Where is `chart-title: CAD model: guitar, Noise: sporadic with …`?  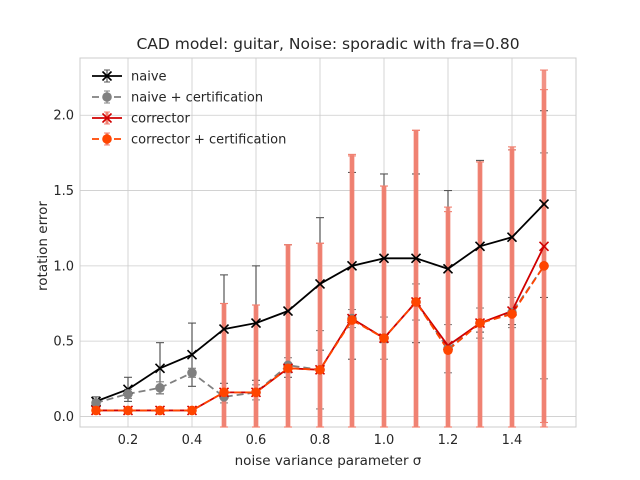
chart-title: CAD model: guitar, Noise: sporadic with … is located at coordinates (327, 44).